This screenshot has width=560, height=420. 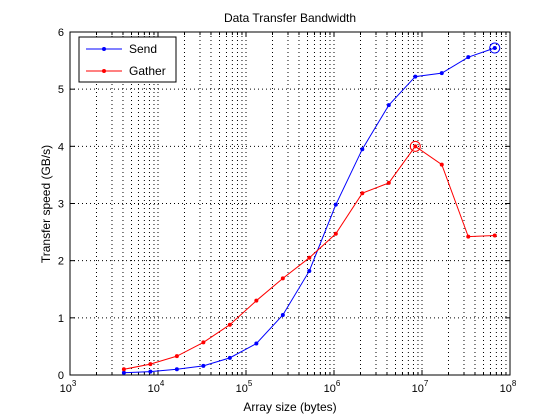 What do you see at coordinates (143, 49) in the screenshot?
I see `legend-label-send: Send` at bounding box center [143, 49].